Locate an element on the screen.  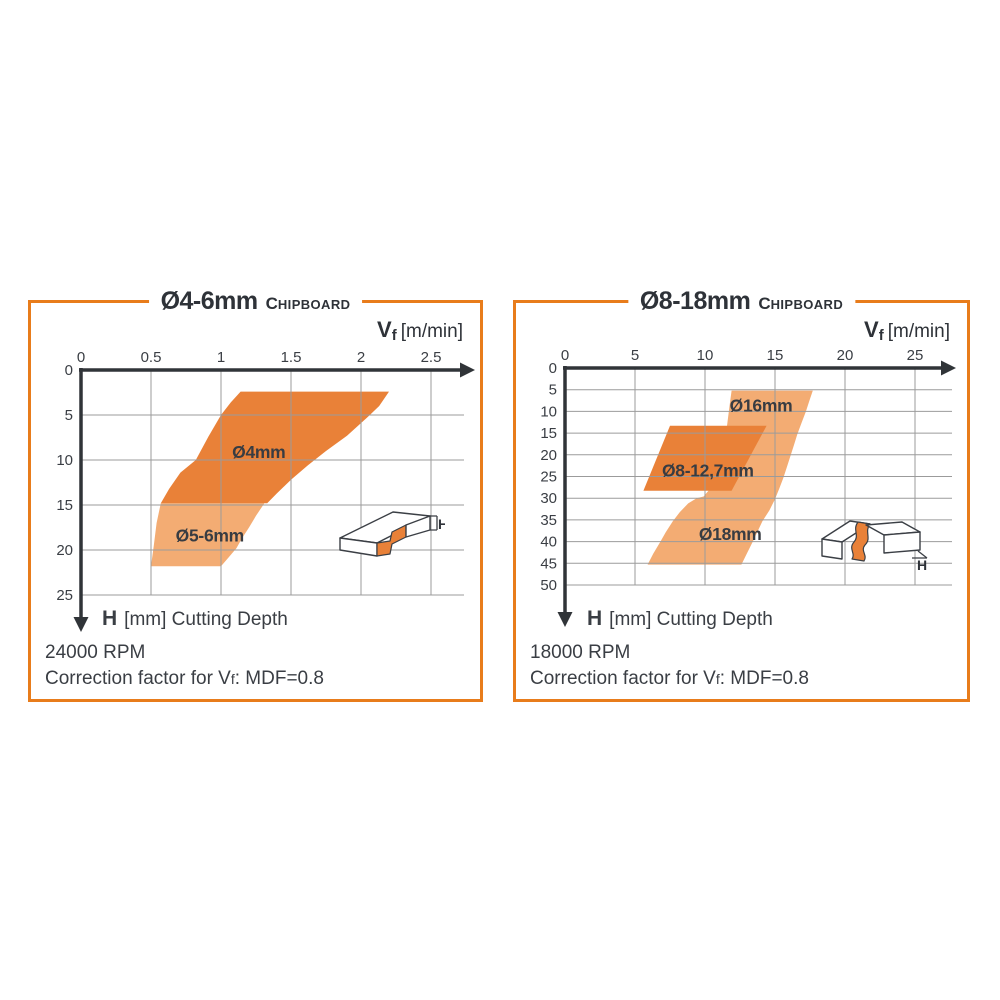
x-tick-label: 1.5 is located at coordinates (291, 357).